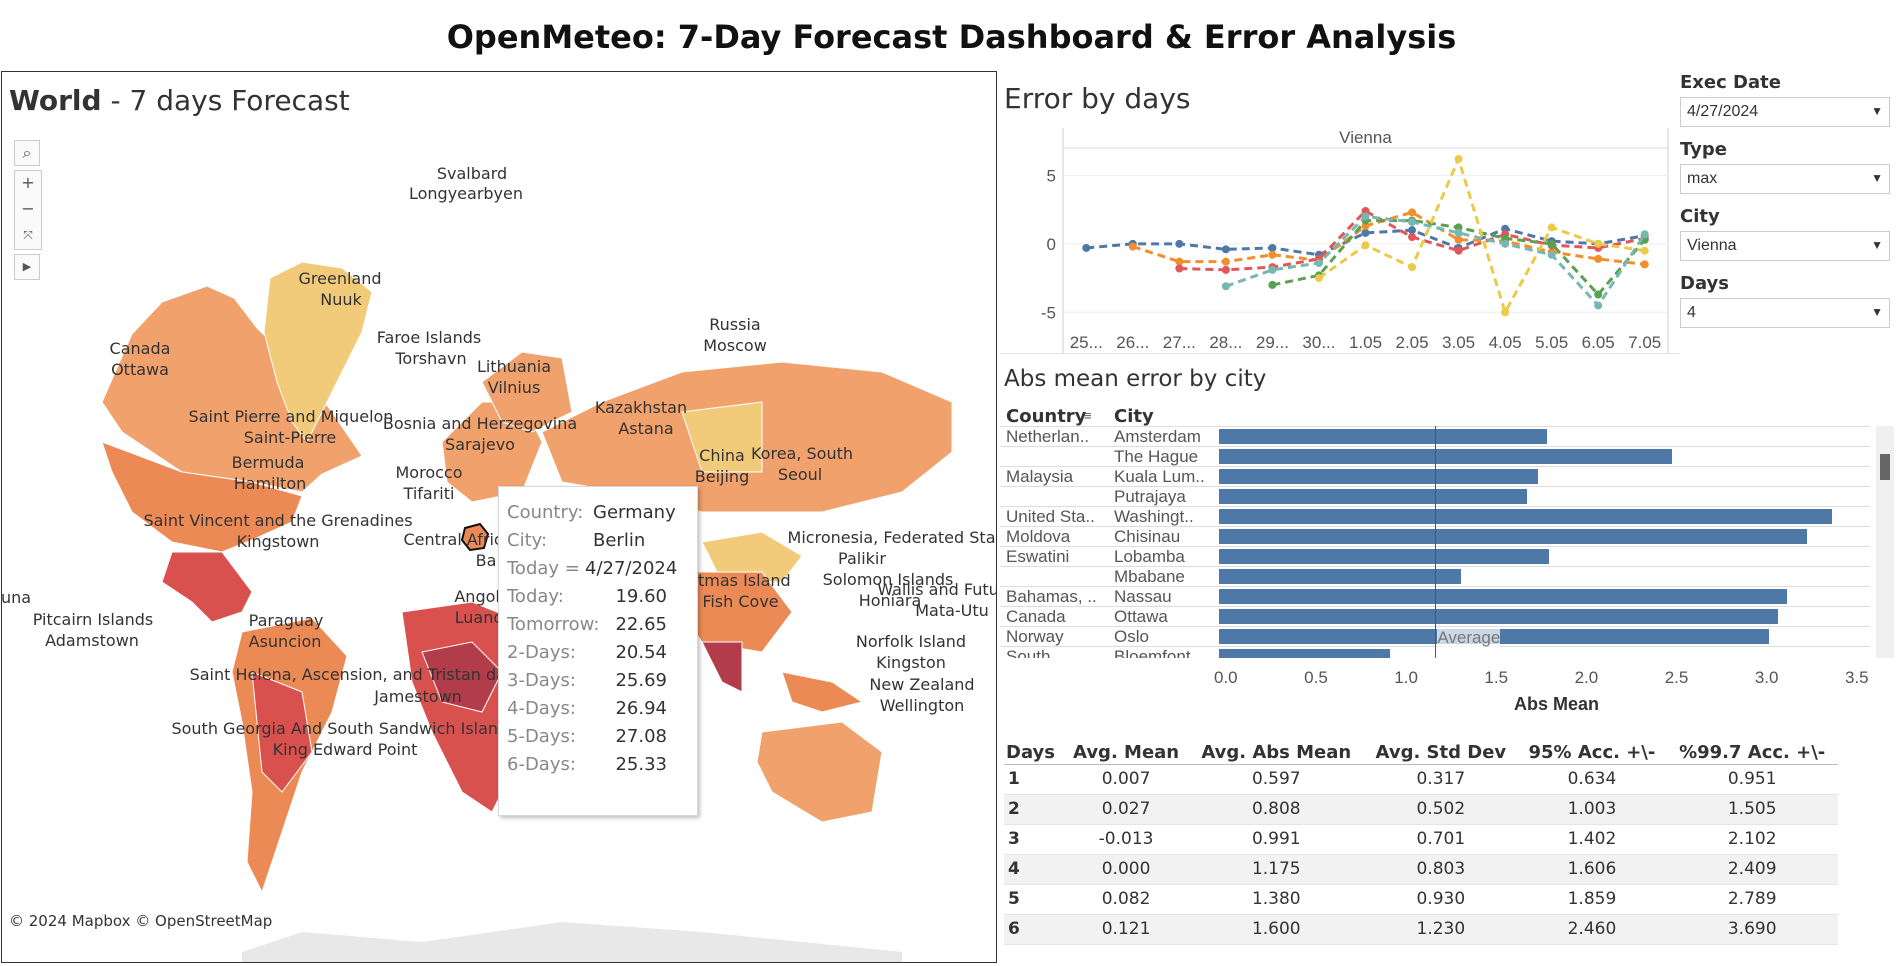 The width and height of the screenshot is (1903, 966). Describe the element at coordinates (1785, 313) in the screenshot. I see `days-select: 4 ▼` at that location.